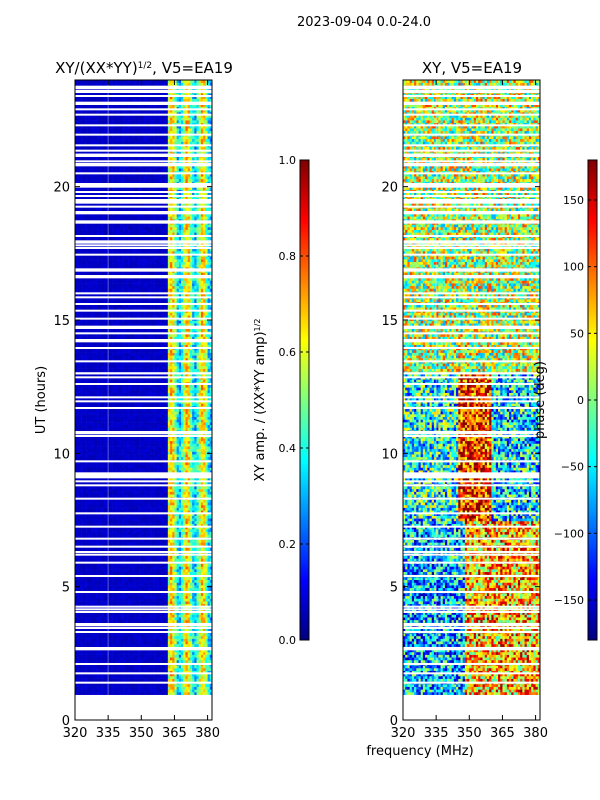  I want to click on colorbar-tick-label: 0.8, so click(288, 256).